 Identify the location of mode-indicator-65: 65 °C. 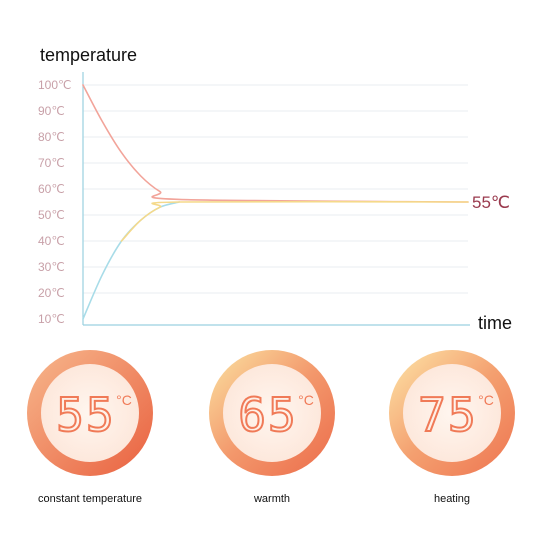
(272, 413).